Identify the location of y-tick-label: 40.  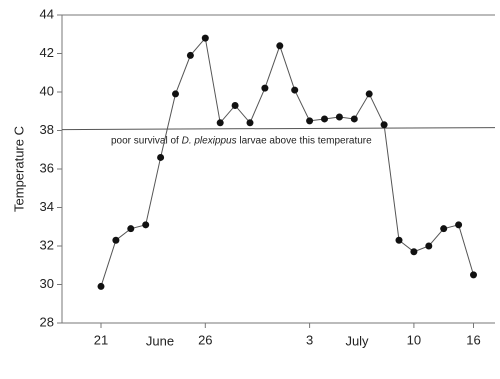
(47, 90).